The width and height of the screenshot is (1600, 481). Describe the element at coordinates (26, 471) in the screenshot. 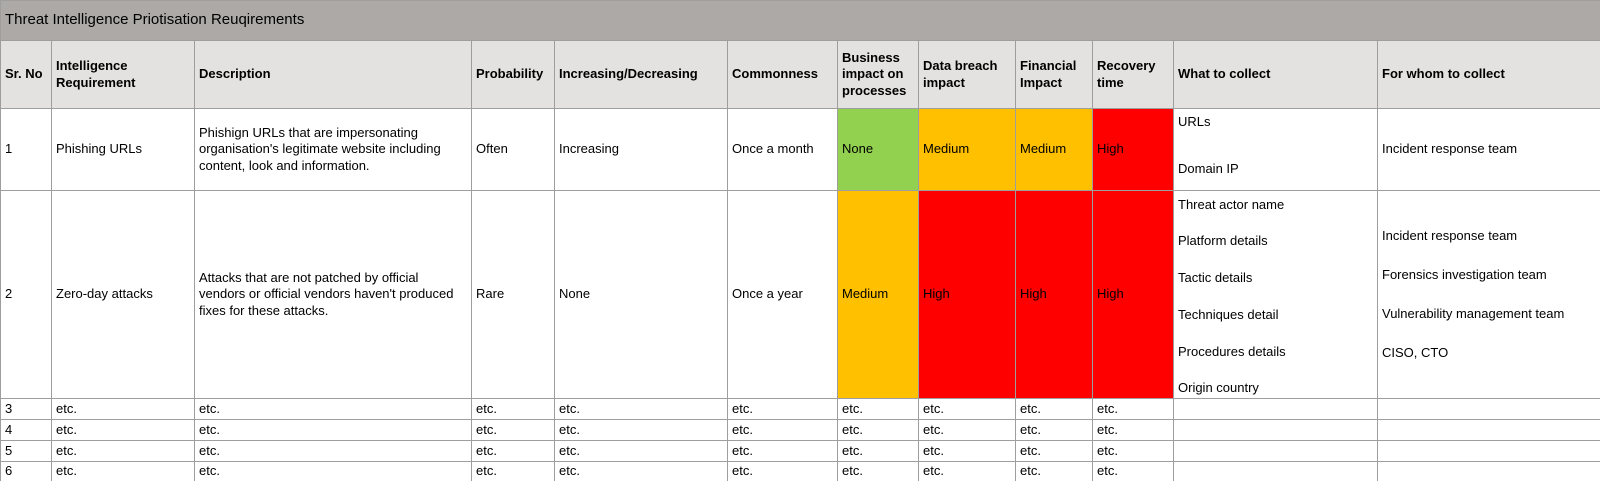

I see `cell-sr-no: 6` at that location.